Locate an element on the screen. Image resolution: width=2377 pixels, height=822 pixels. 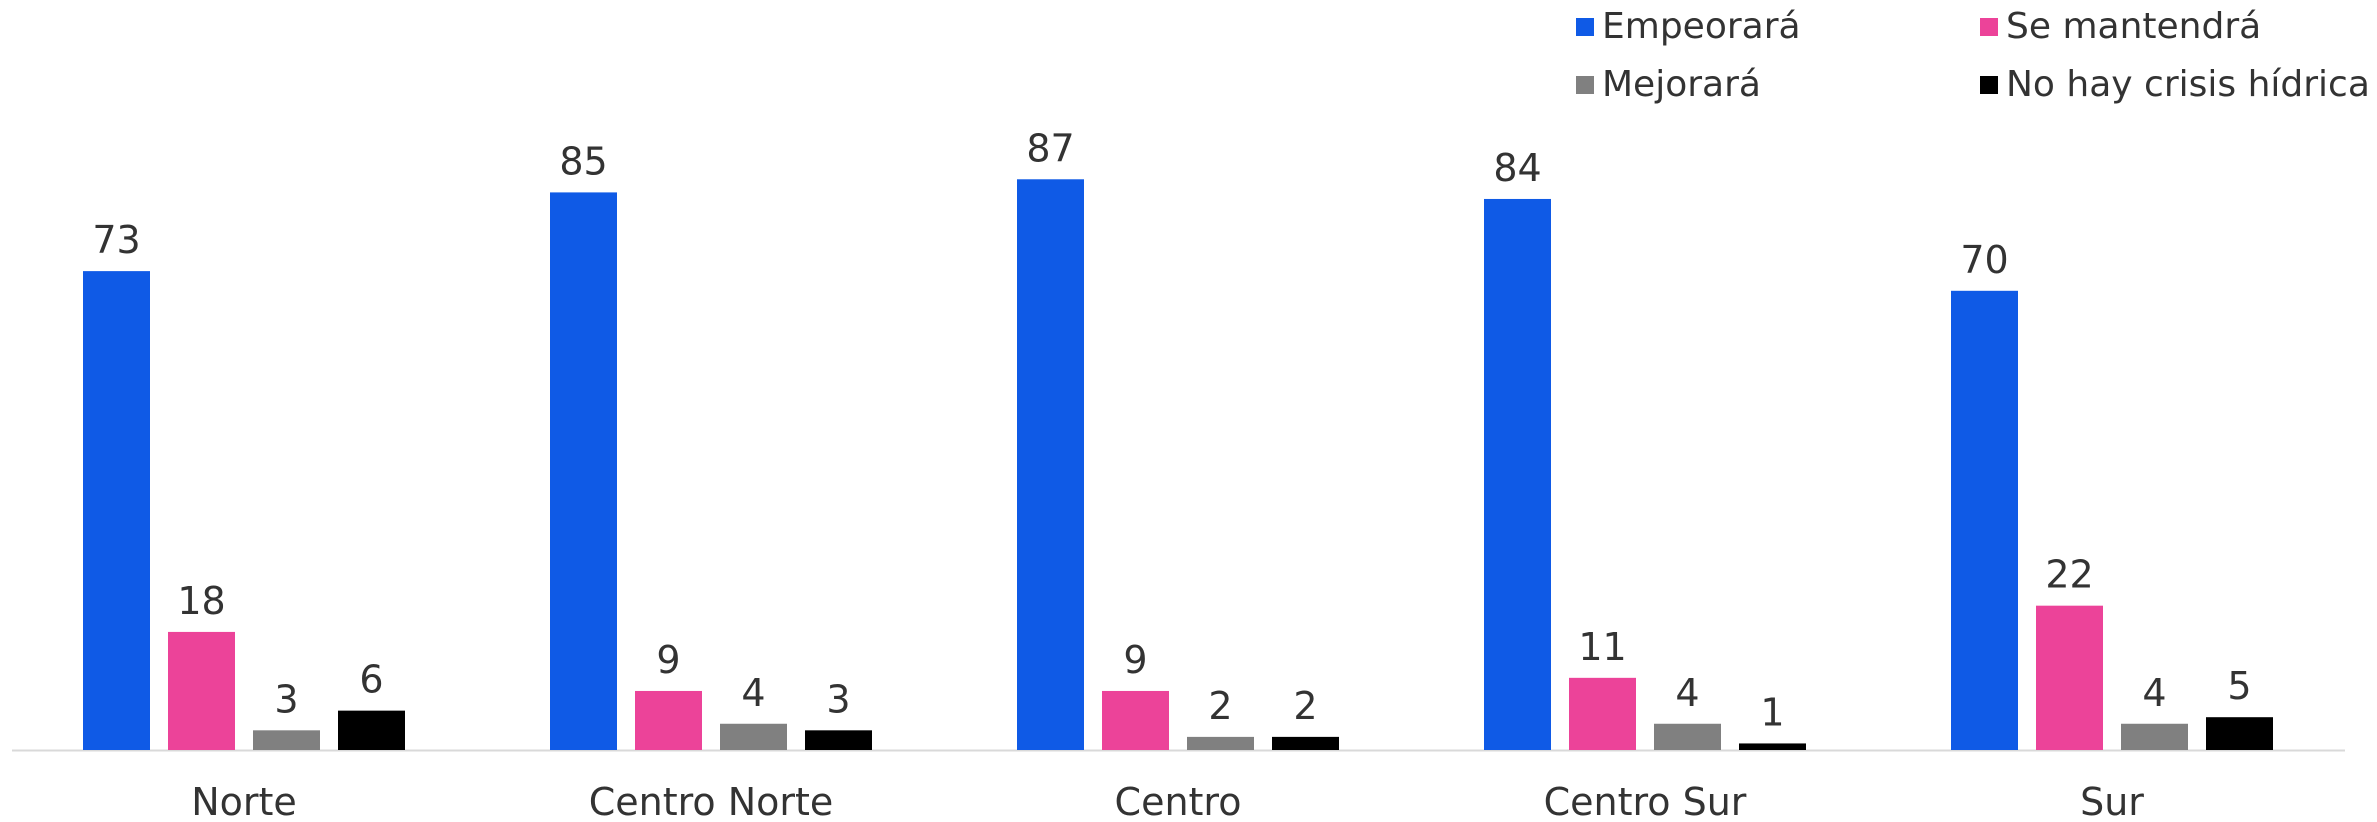
data-label-centro-norte-mejorara: 4 is located at coordinates (753, 693).